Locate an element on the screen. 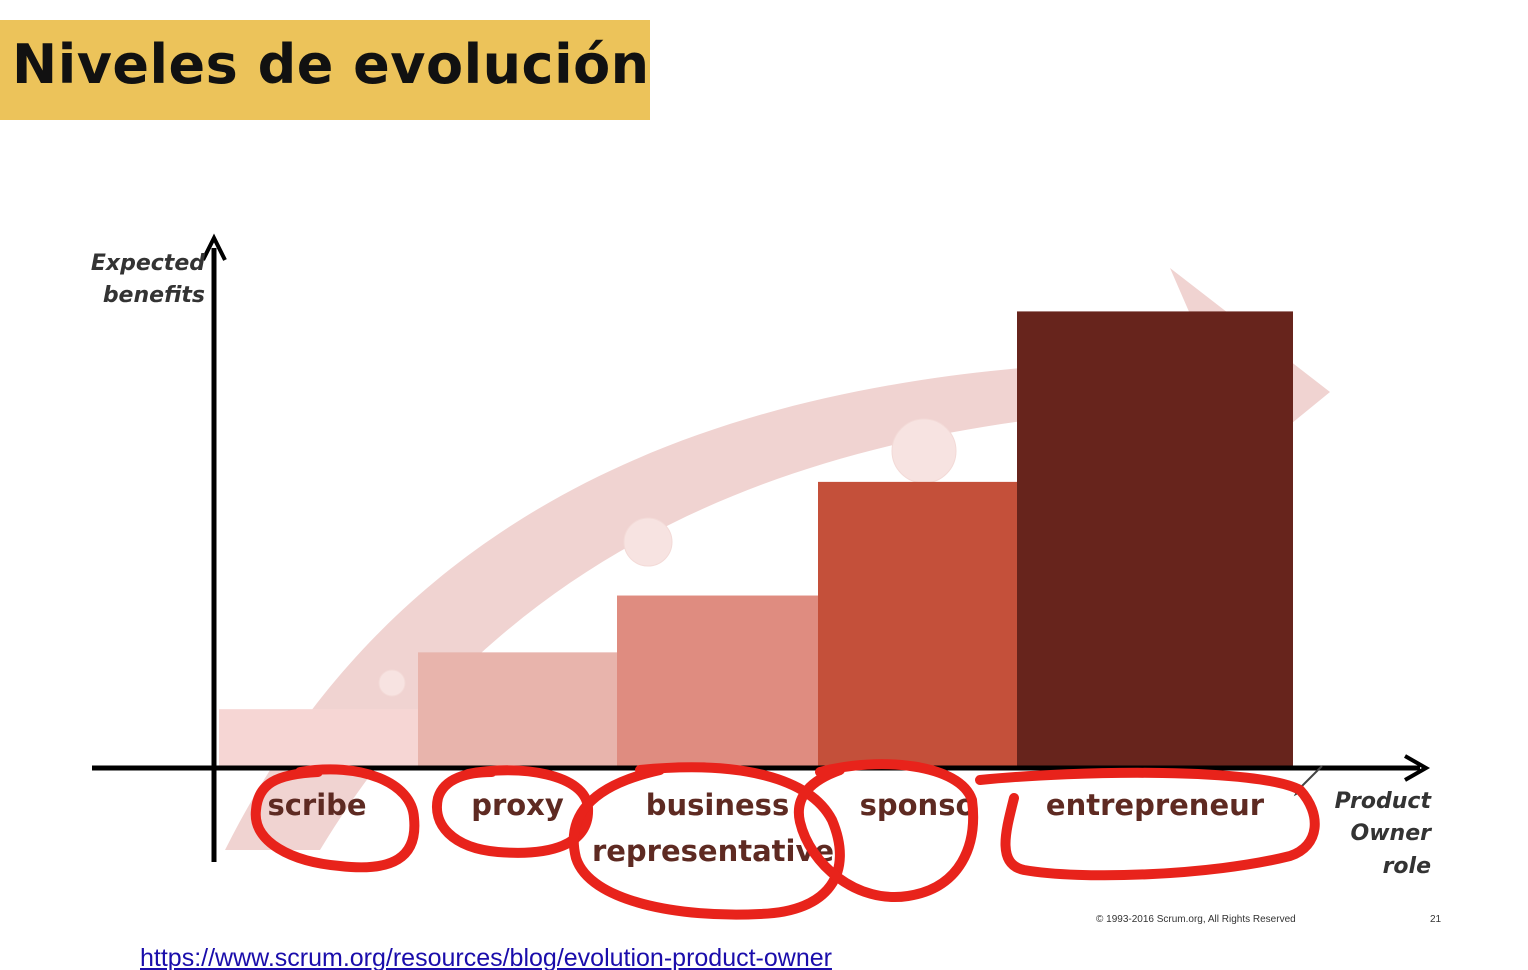 This screenshot has height=970, width=1528. bar-entrepreneur is located at coordinates (1155, 538).